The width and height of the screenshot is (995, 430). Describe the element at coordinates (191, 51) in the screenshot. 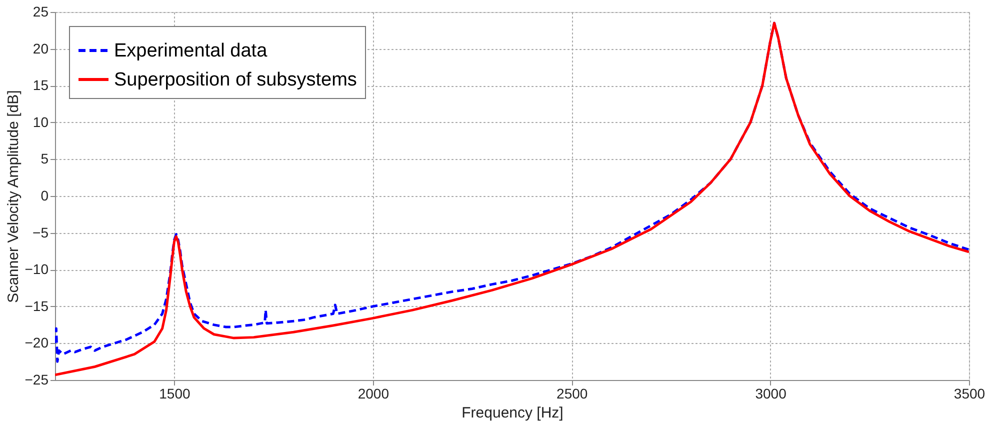

I see `legend-label: Experimental data` at that location.